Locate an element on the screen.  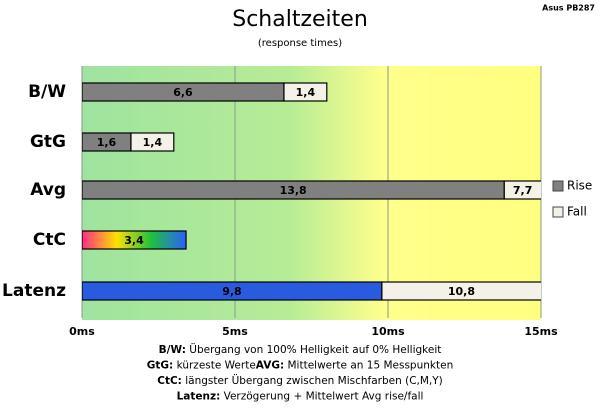
data-label: 3,4 is located at coordinates (134, 240).